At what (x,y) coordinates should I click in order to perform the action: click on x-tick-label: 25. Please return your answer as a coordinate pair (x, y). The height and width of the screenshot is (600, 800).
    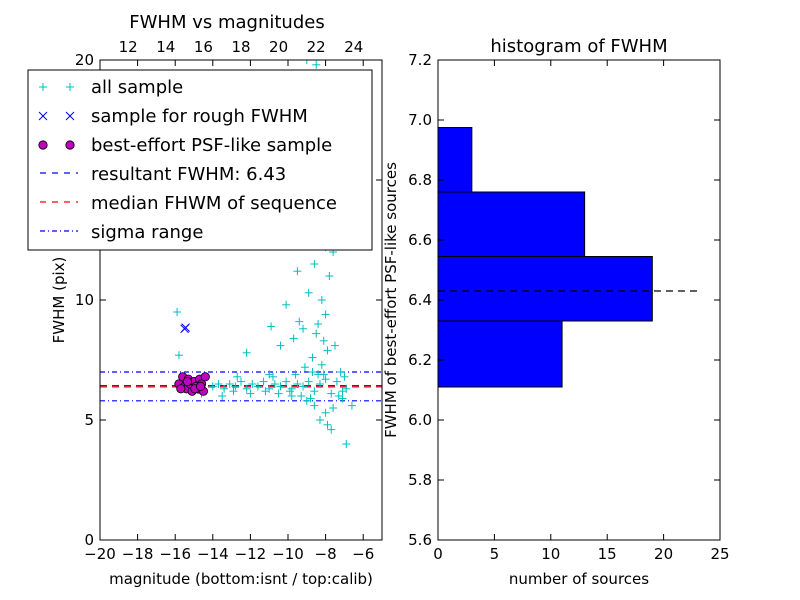
    Looking at the image, I should click on (719, 554).